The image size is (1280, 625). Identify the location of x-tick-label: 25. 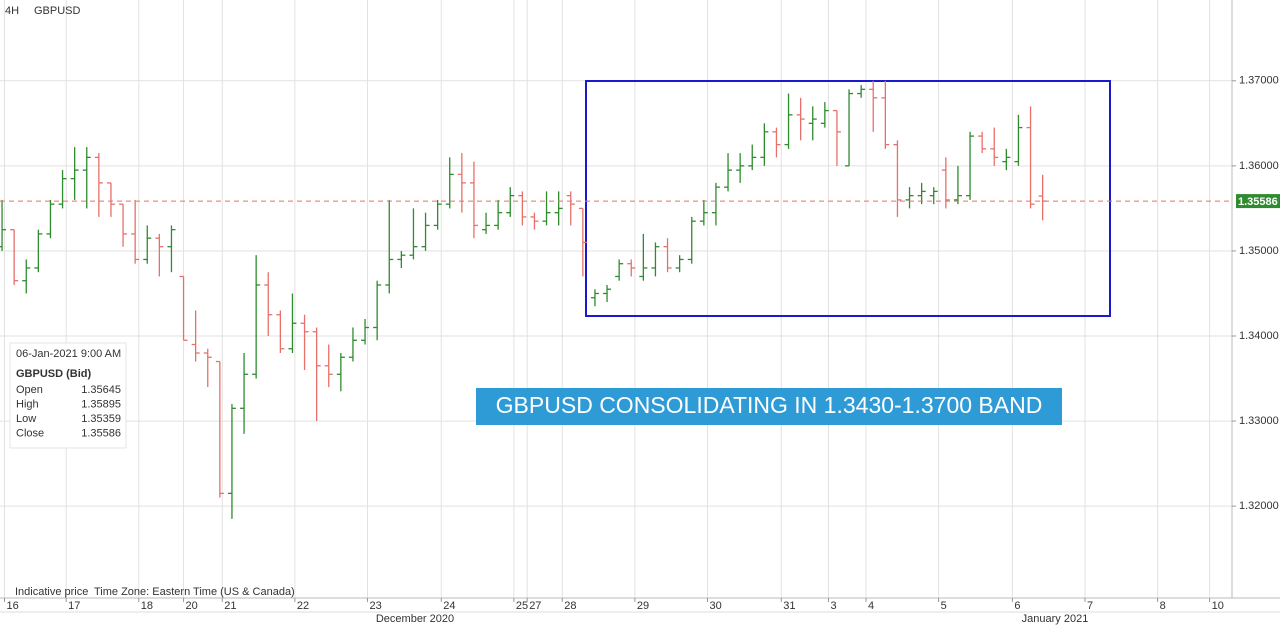
(522, 606).